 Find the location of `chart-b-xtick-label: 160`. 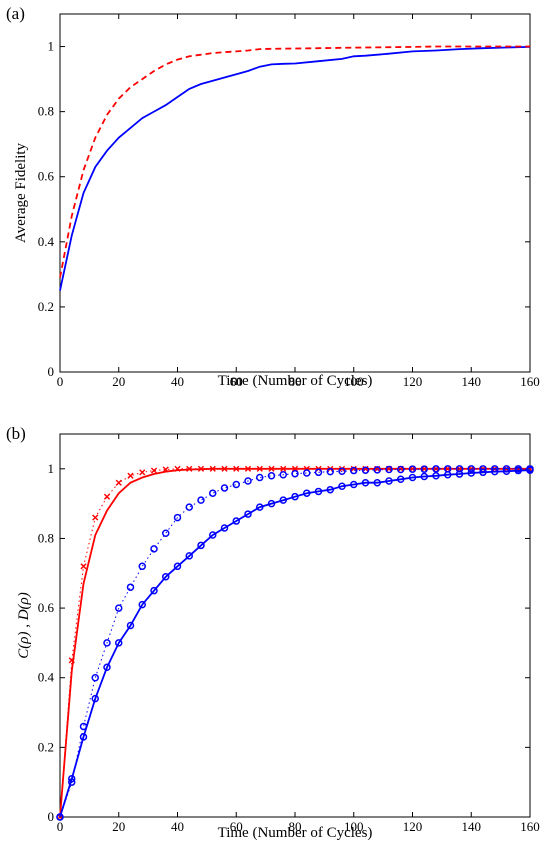

chart-b-xtick-label: 160 is located at coordinates (530, 826).